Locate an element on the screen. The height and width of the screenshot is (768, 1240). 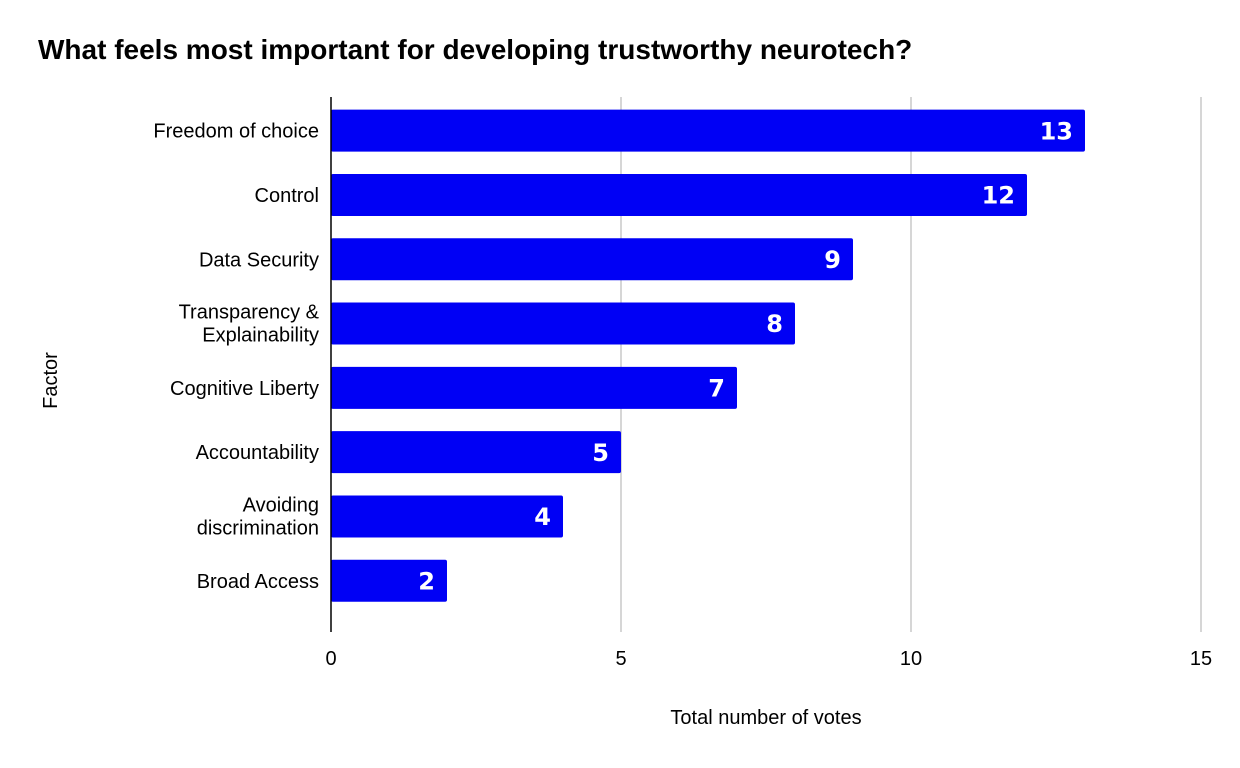
bar-control is located at coordinates (679, 194).